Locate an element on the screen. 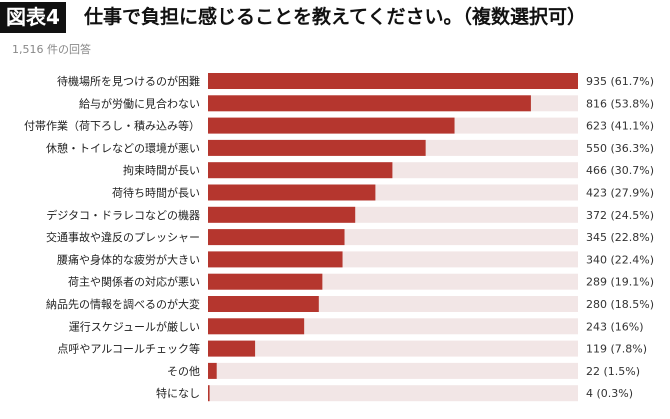 The width and height of the screenshot is (670, 419). value-label: 935 (61.7%) is located at coordinates (620, 81).